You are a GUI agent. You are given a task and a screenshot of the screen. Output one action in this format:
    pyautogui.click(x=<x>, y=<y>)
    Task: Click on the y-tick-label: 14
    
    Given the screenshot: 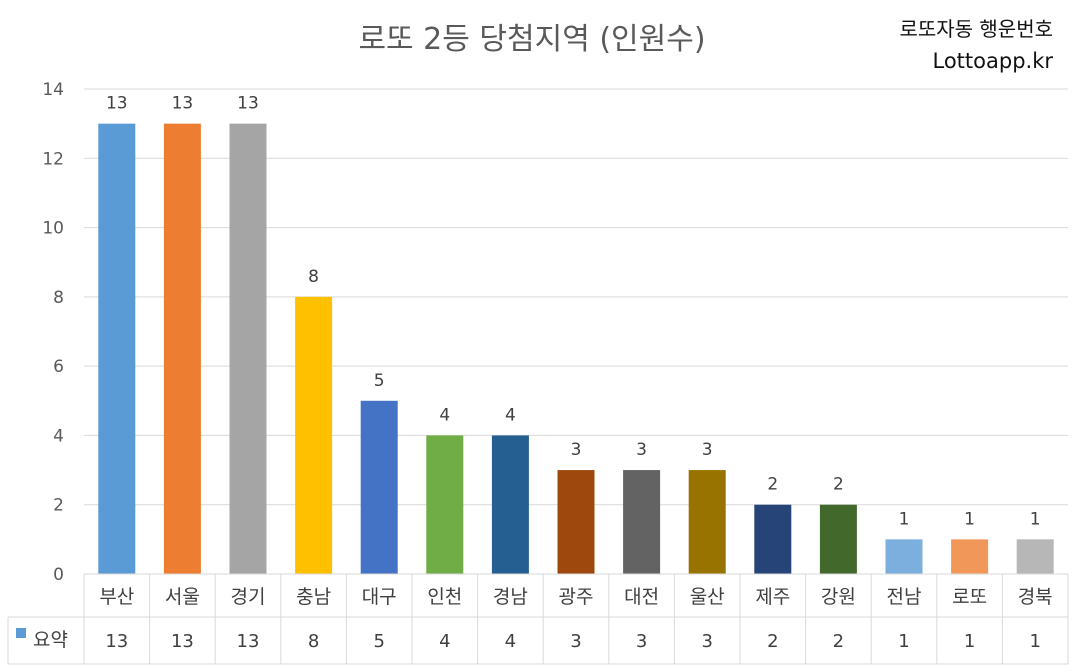 What is the action you would take?
    pyautogui.click(x=53, y=90)
    